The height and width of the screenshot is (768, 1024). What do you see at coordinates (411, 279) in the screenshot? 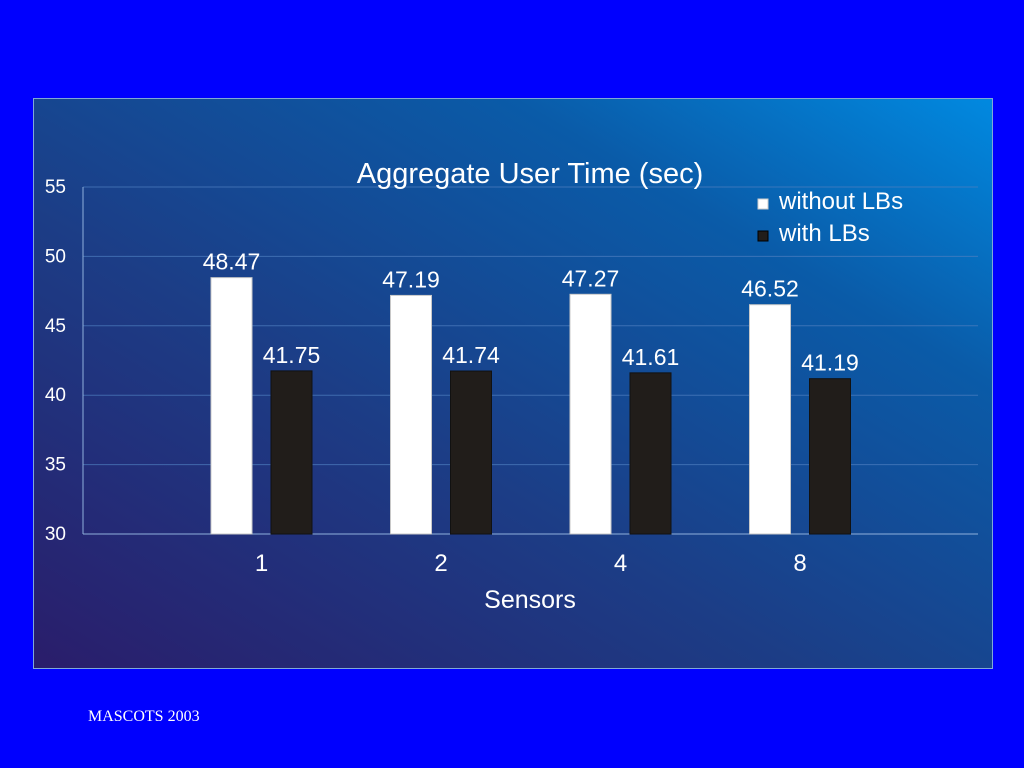
I see `data-label: 47.19` at bounding box center [411, 279].